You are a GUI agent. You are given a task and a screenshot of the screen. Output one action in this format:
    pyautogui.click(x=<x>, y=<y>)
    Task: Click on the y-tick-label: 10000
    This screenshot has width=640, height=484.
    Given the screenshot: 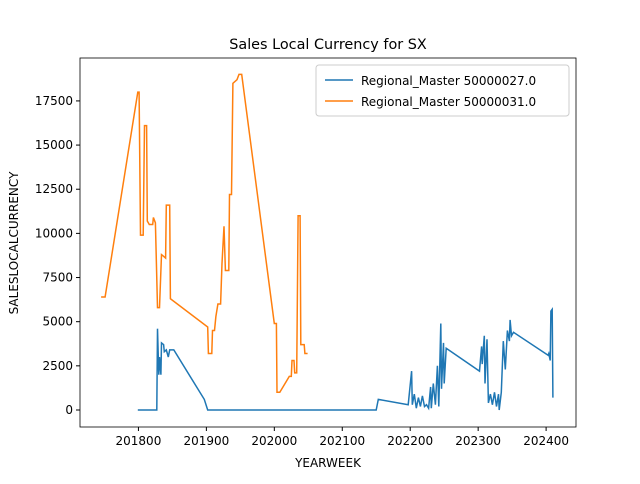 What is the action you would take?
    pyautogui.click(x=54, y=233)
    